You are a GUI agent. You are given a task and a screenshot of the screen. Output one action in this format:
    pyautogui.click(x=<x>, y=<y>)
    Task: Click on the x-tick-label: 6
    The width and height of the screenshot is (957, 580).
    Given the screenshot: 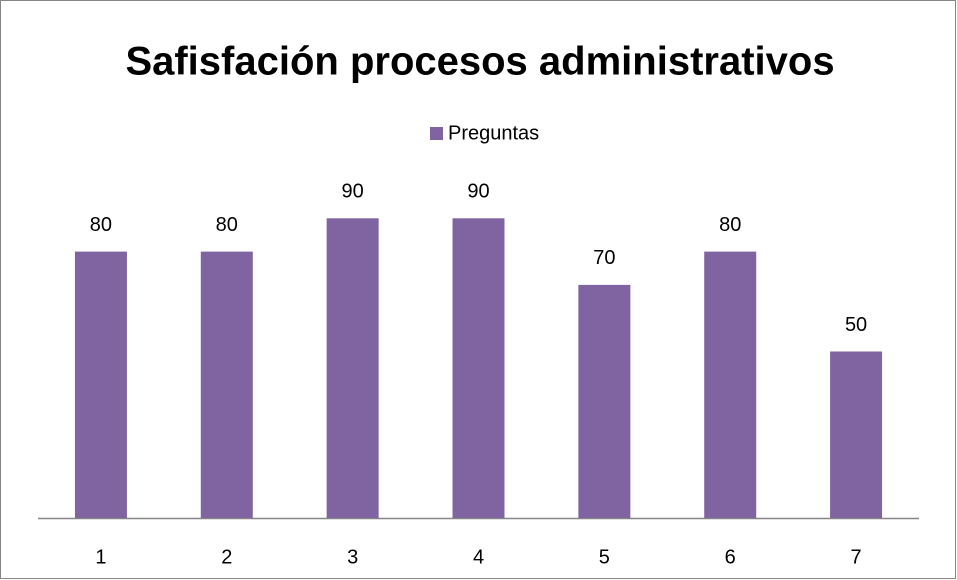 What is the action you would take?
    pyautogui.click(x=730, y=557)
    